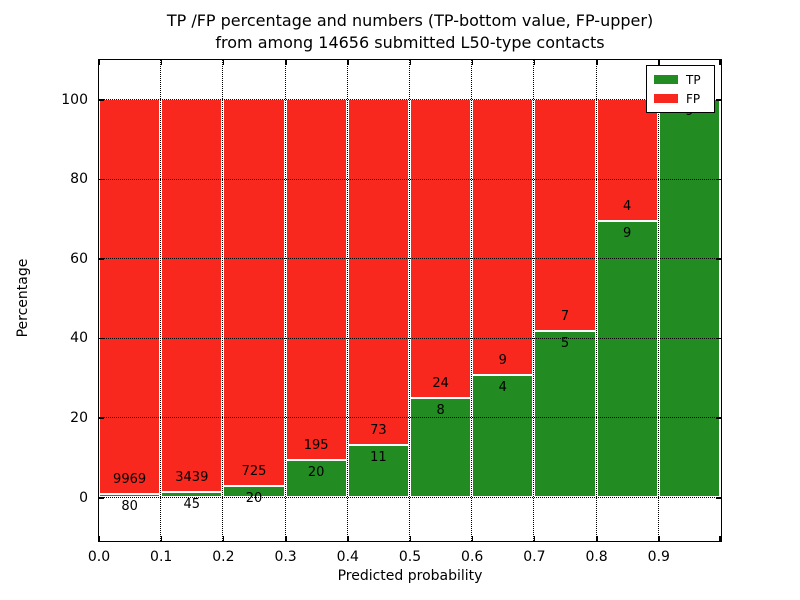  What do you see at coordinates (378, 430) in the screenshot?
I see `fp-count-label: 73` at bounding box center [378, 430].